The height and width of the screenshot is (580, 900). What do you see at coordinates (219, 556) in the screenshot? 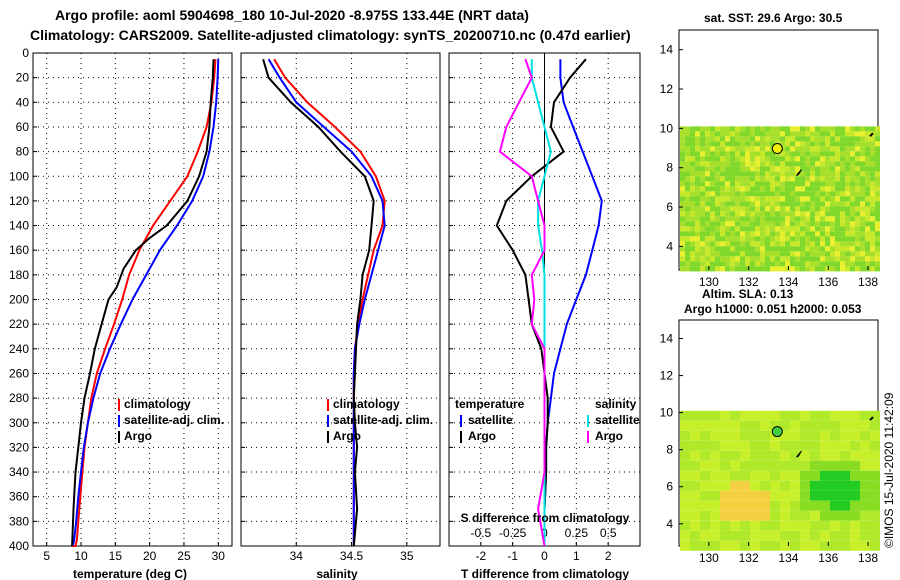
I see `temperature-xtick-label: 30` at bounding box center [219, 556].